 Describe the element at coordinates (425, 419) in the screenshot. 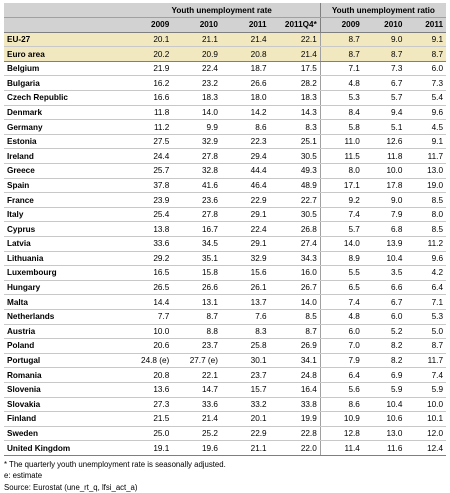

I see `ratio-cell: 10.1` at that location.